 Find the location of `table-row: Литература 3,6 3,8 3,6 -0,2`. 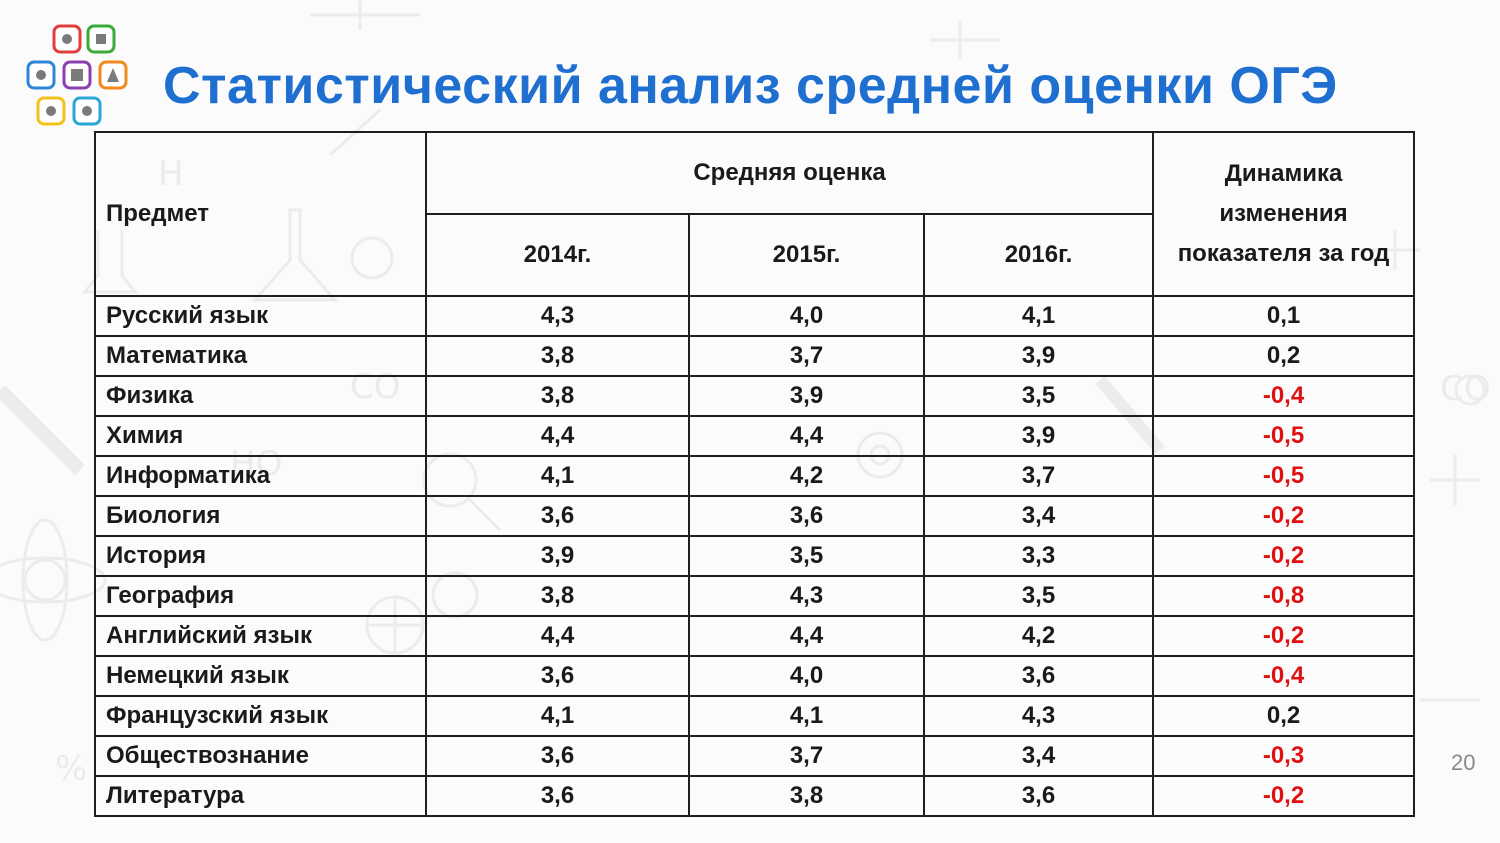

table-row: Литература 3,6 3,8 3,6 -0,2 is located at coordinates (755, 796).